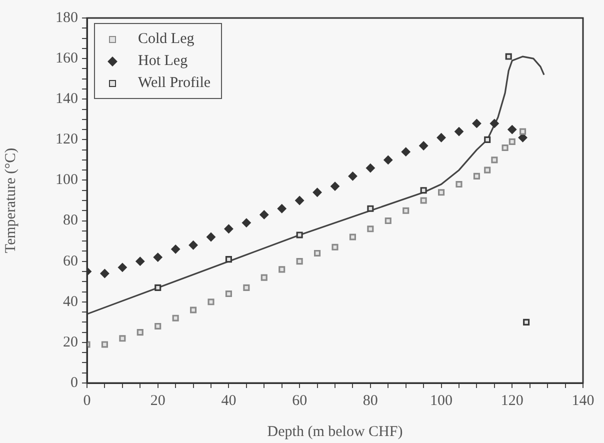 The width and height of the screenshot is (604, 443). Describe the element at coordinates (583, 400) in the screenshot. I see `x-tick-label: 140` at that location.